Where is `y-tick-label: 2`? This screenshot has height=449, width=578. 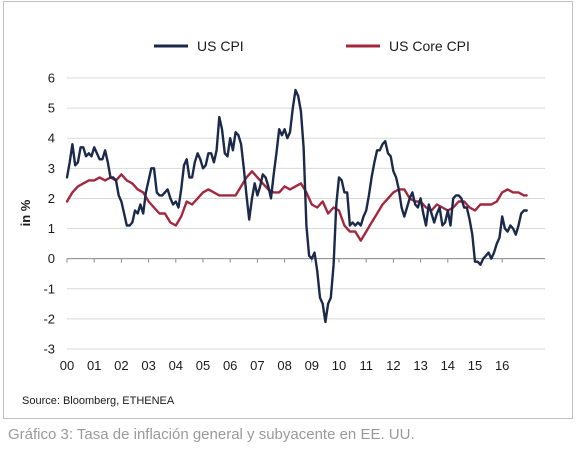
y-tick-label: 2 is located at coordinates (51, 198).